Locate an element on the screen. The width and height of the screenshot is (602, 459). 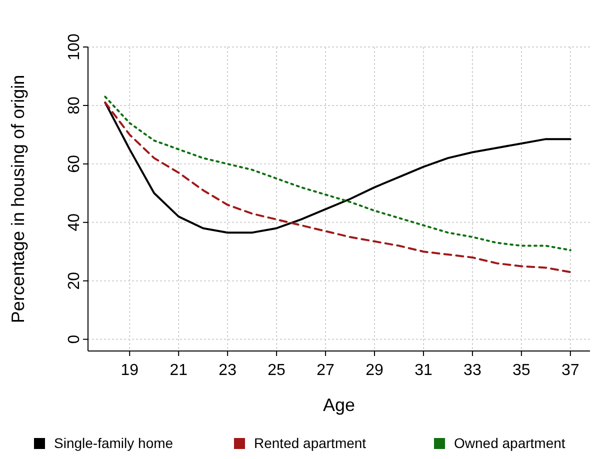
y-tick-label: 100 is located at coordinates (74, 47).